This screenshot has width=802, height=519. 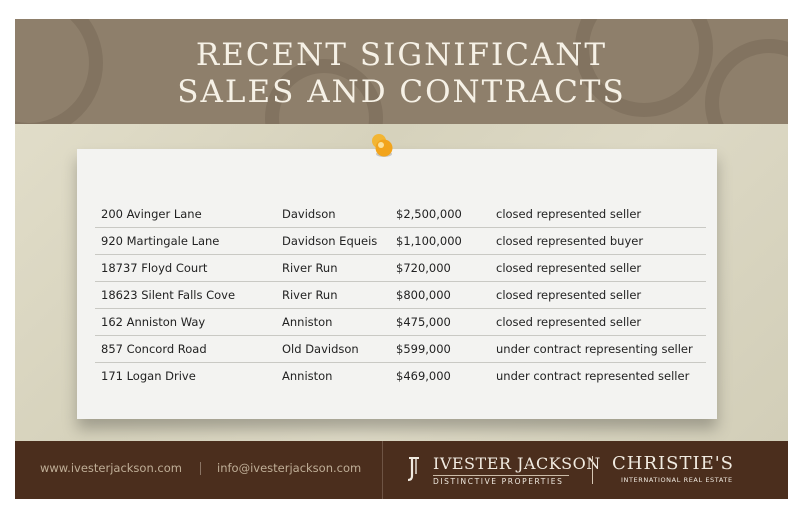 I want to click on price-cell: $469,000, so click(x=423, y=376).